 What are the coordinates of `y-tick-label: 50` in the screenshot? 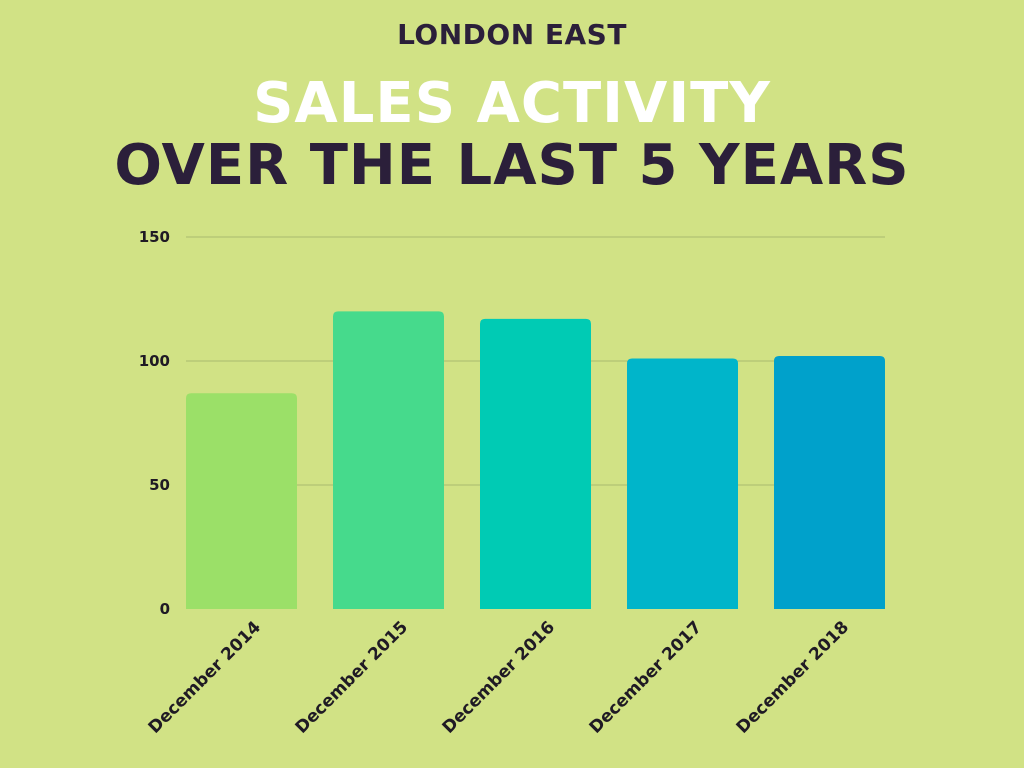 It's located at (159, 485).